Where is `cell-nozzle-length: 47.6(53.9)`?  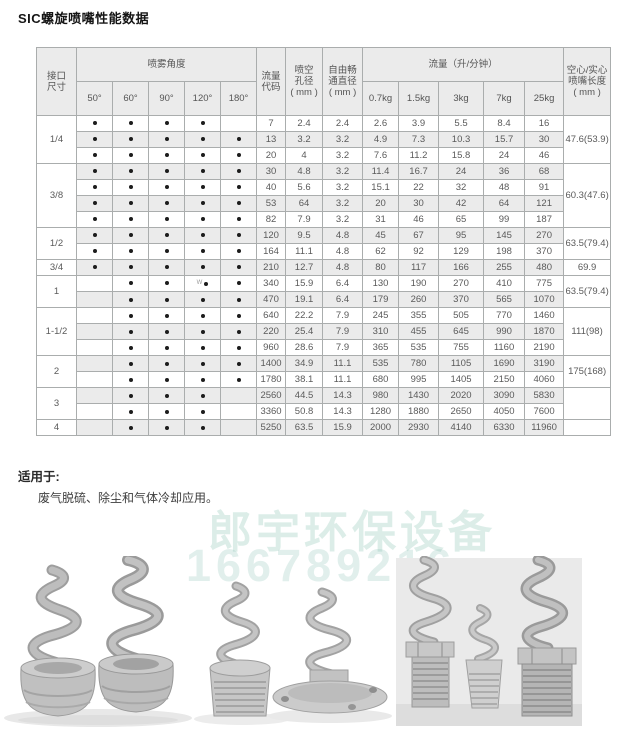
cell-nozzle-length: 47.6(53.9) is located at coordinates (587, 139).